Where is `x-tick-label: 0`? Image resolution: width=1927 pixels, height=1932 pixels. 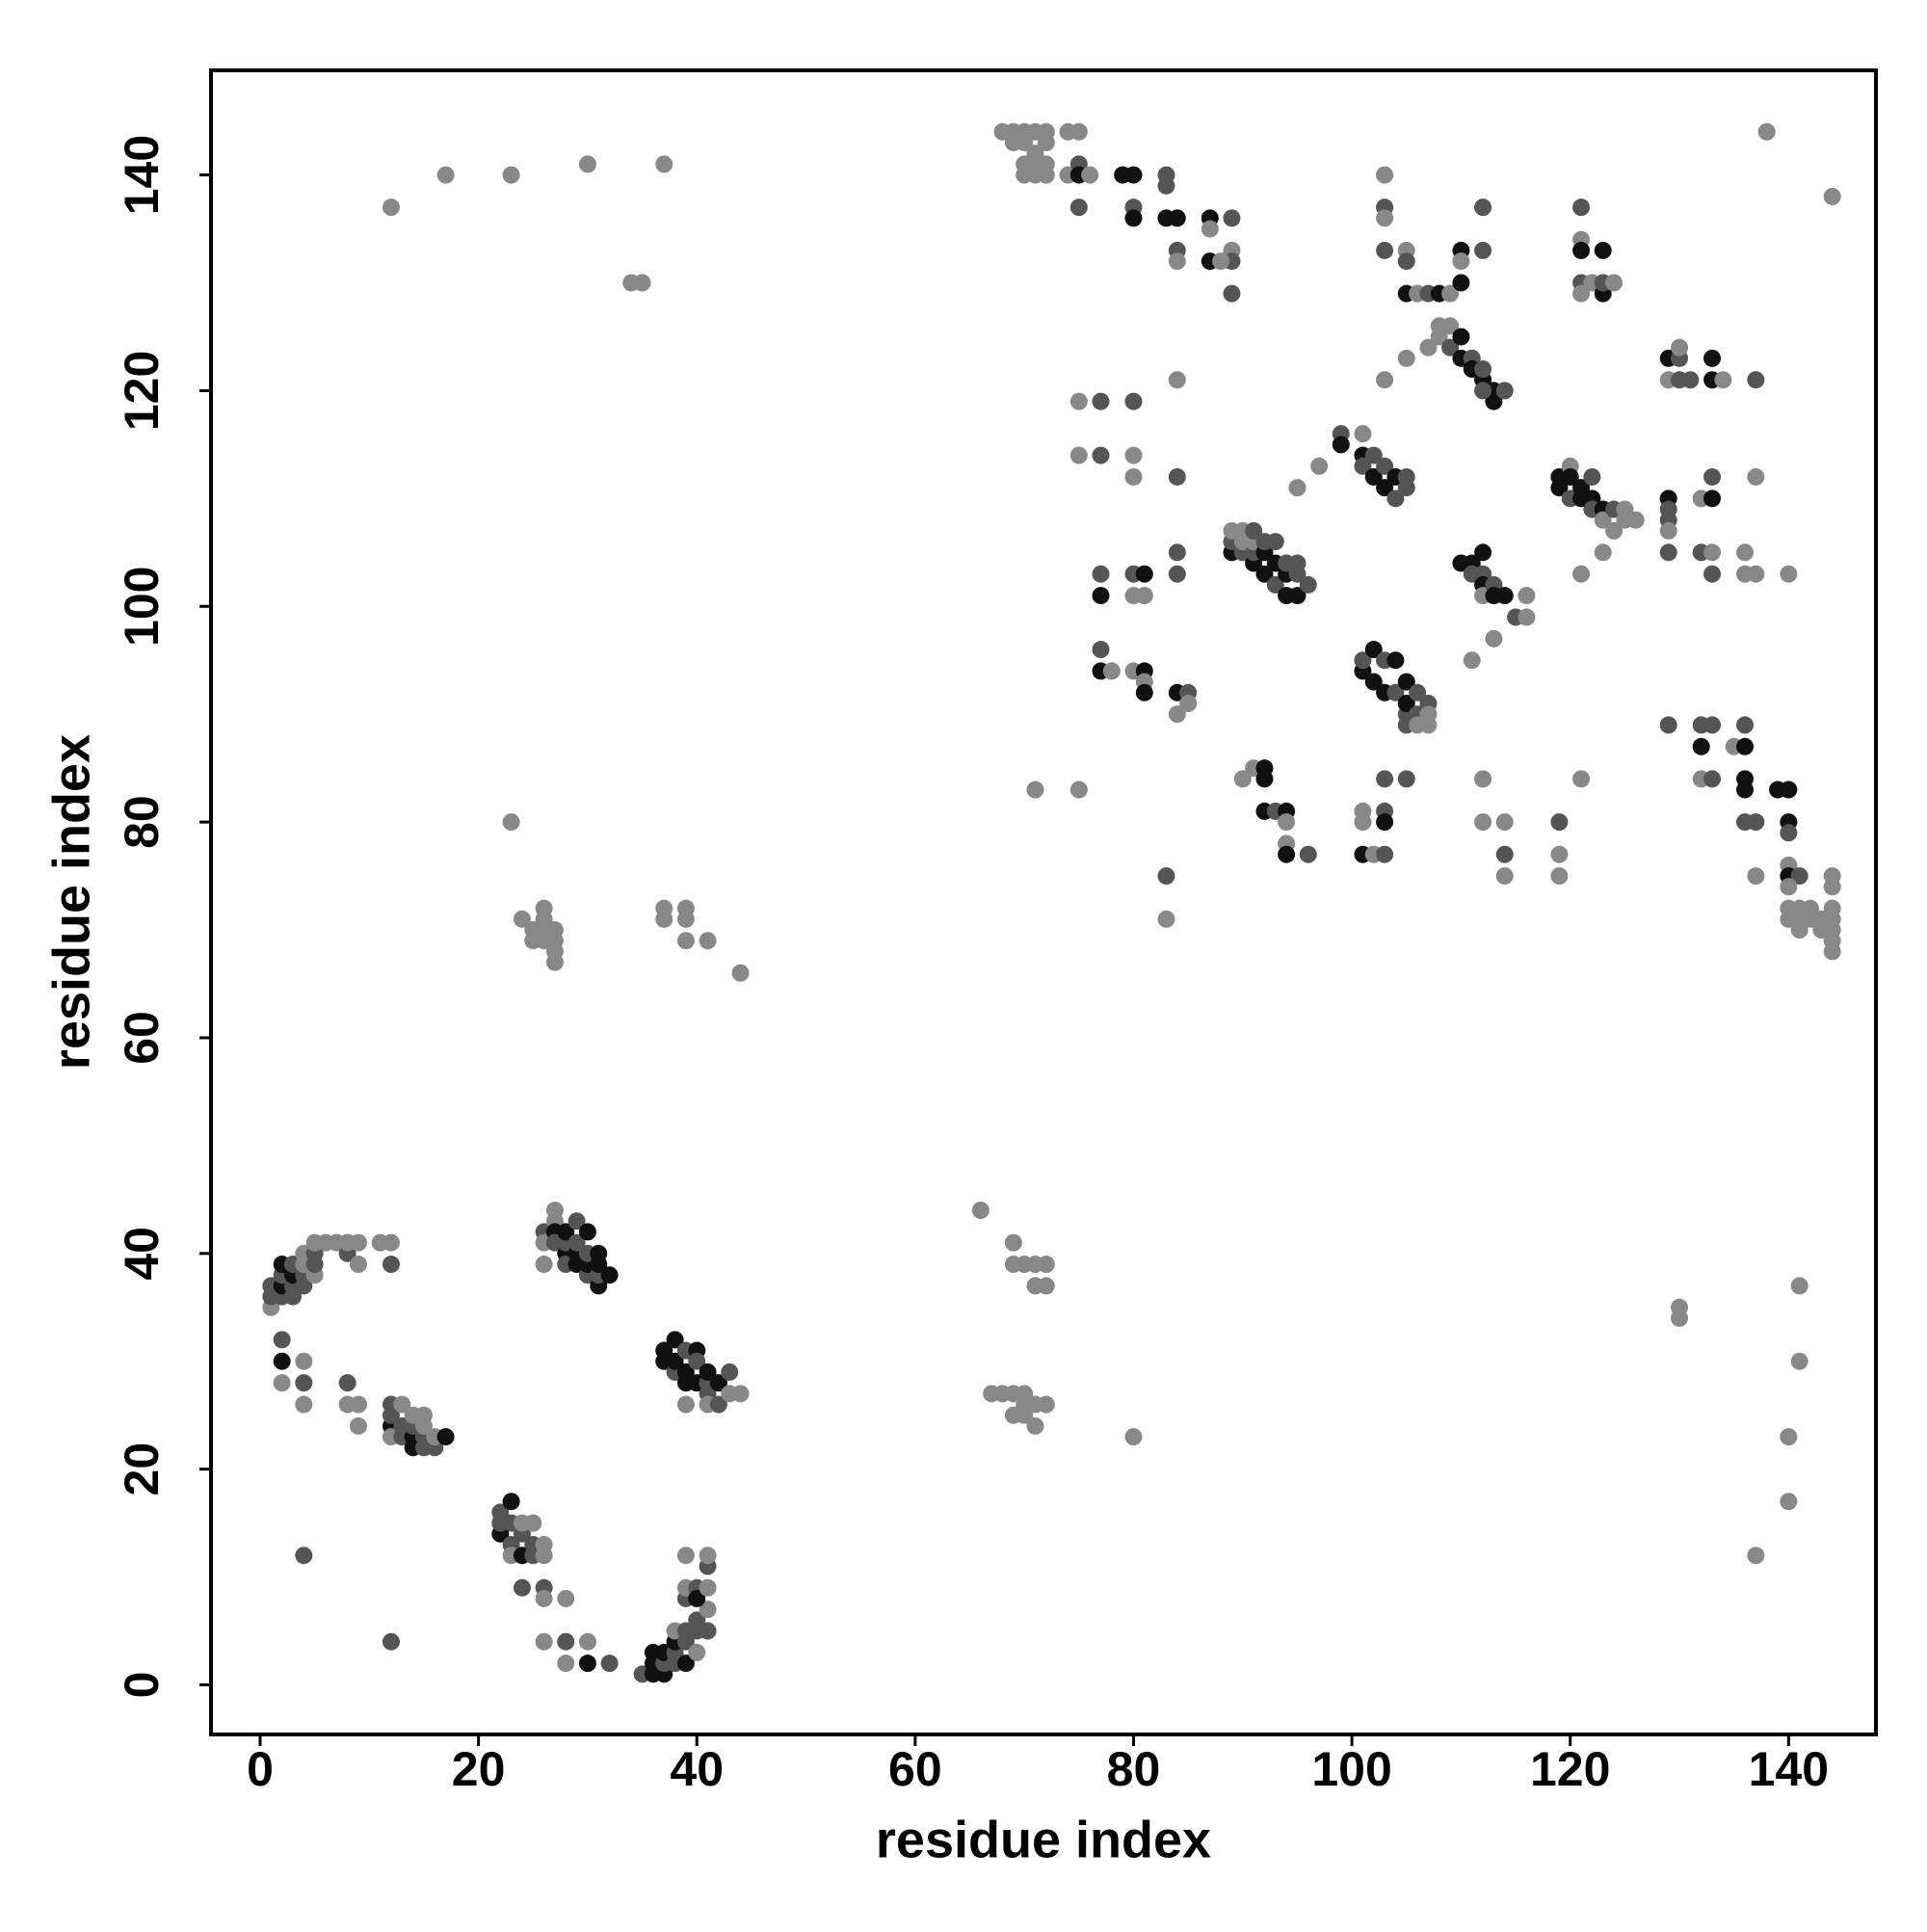 x-tick-label: 0 is located at coordinates (260, 1769).